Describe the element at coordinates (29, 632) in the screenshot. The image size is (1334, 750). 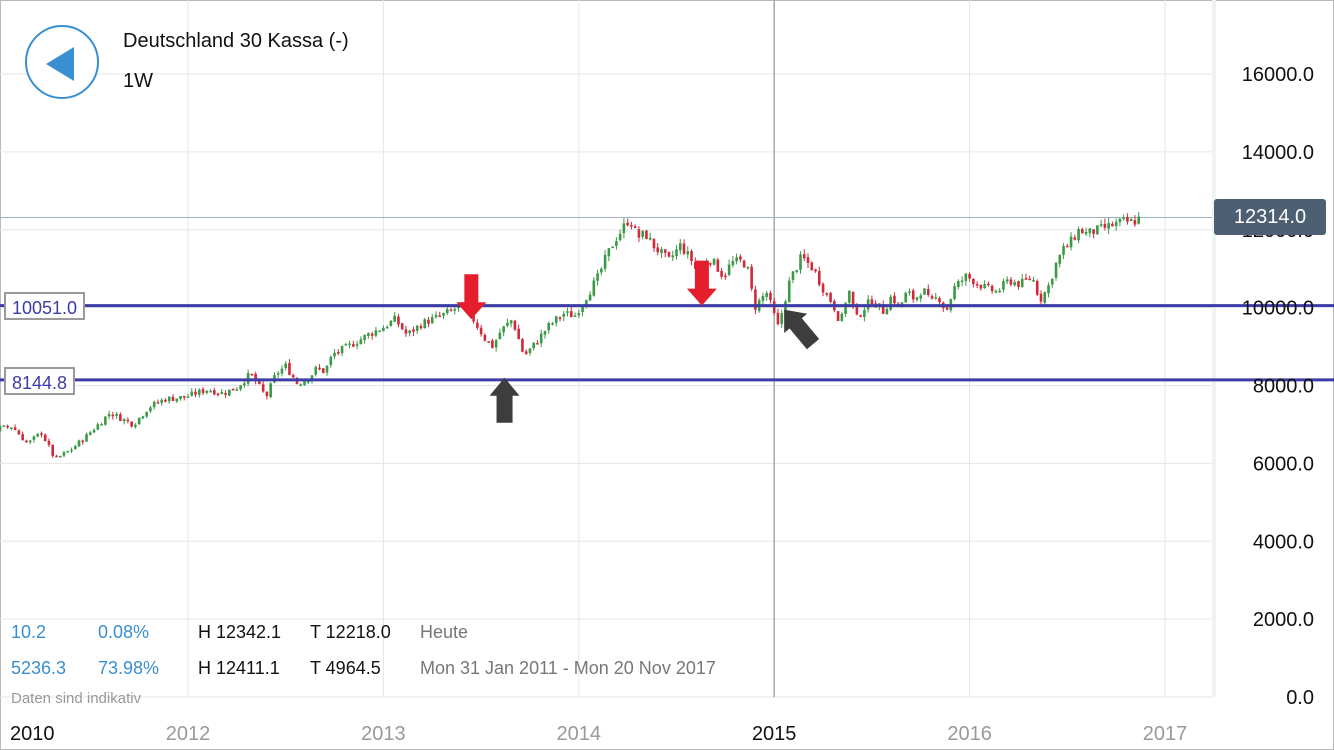
I see `stat-change-today: 10.2` at that location.